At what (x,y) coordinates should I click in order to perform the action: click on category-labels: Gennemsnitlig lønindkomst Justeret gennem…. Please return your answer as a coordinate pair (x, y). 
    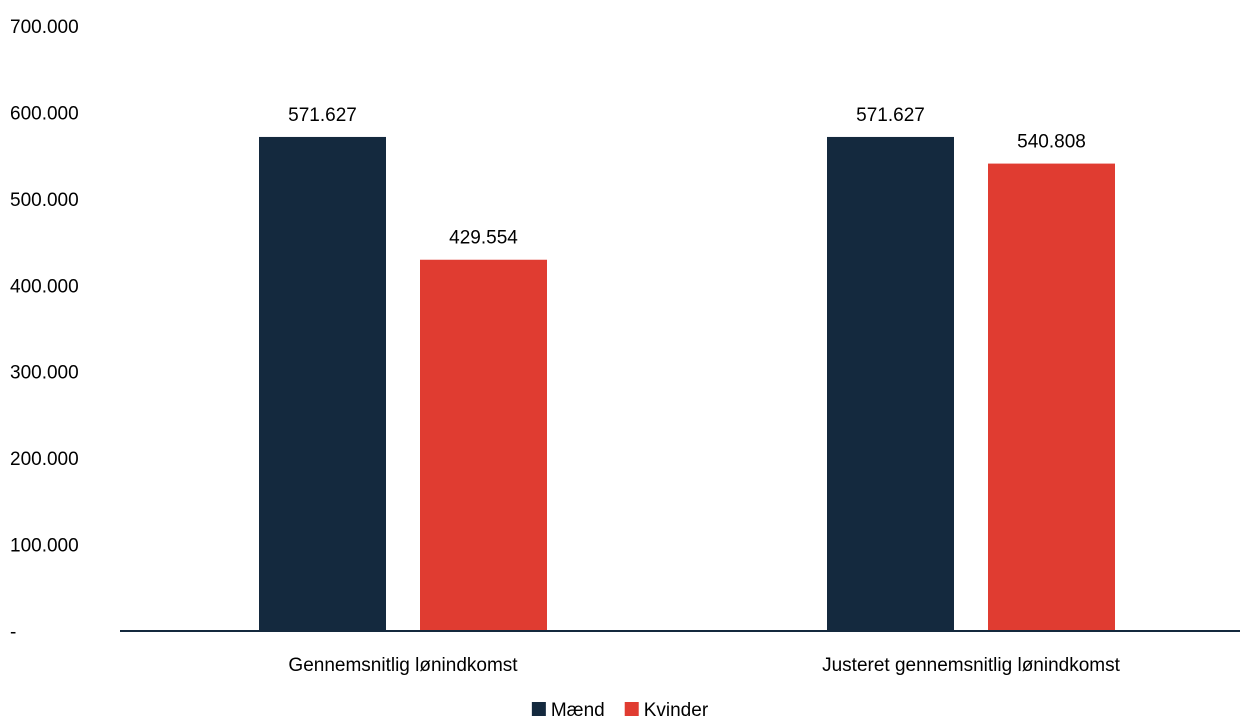
    Looking at the image, I should click on (704, 665).